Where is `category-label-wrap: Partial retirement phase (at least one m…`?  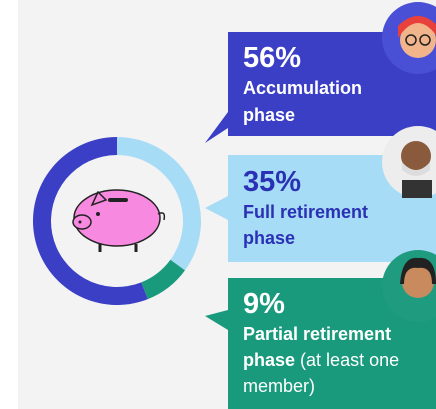
category-label-wrap: Partial retirement phase (at least one m… is located at coordinates (328, 360).